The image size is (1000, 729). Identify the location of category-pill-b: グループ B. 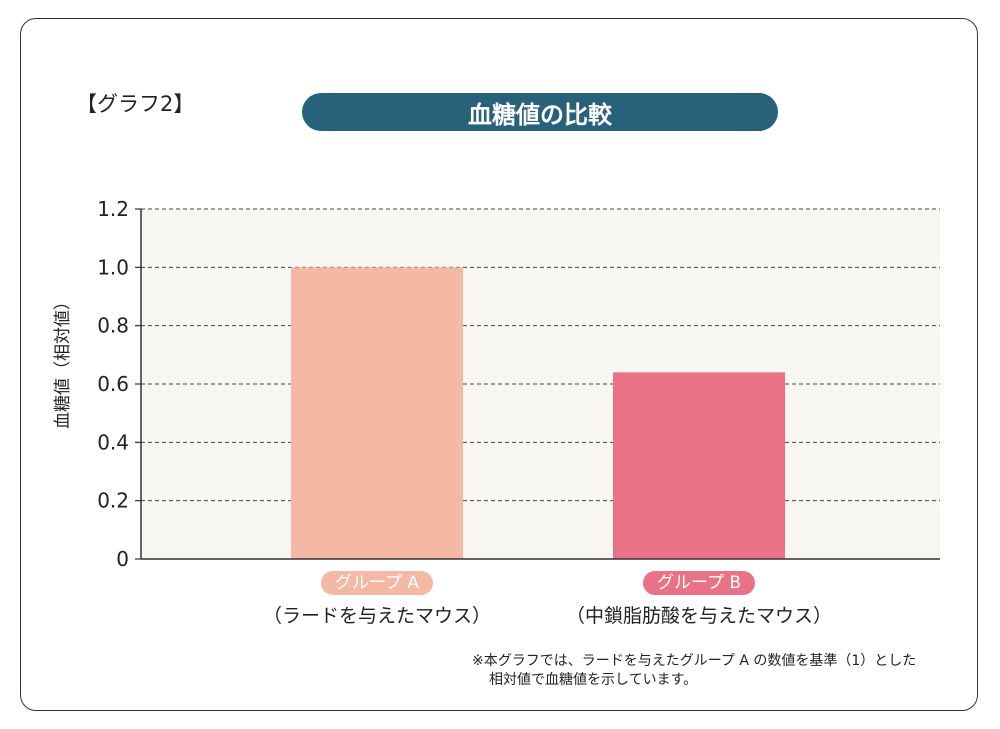
(699, 583).